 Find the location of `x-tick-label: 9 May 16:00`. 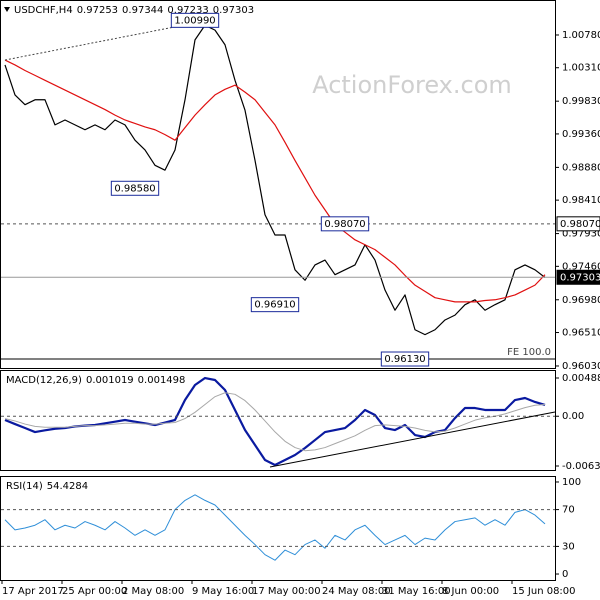

x-tick-label: 9 May 16:00 is located at coordinates (223, 591).